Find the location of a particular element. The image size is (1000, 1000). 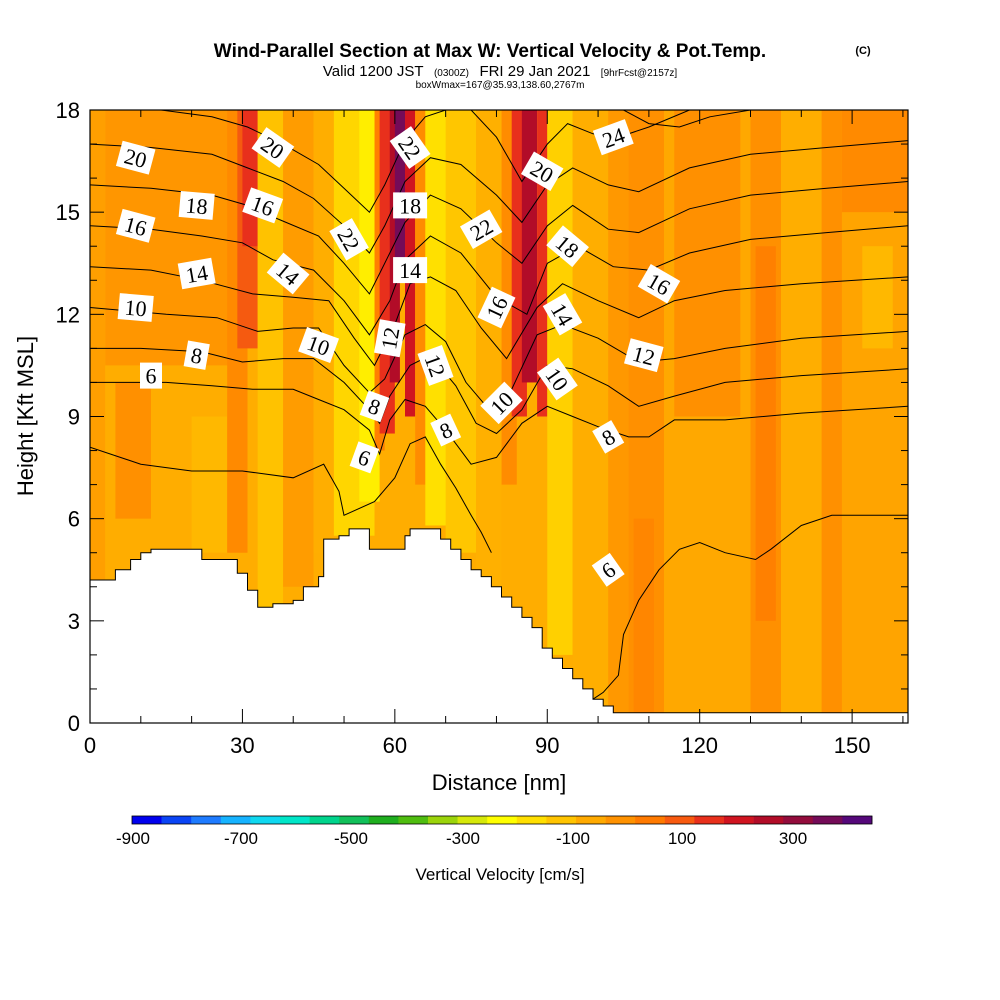

colorbar-tick-label: -700 is located at coordinates (241, 838).